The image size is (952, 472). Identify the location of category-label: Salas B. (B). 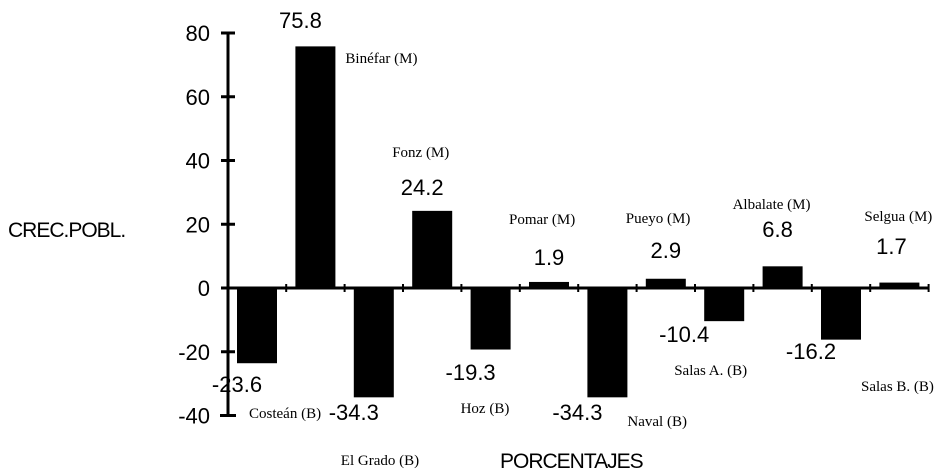
(897, 387).